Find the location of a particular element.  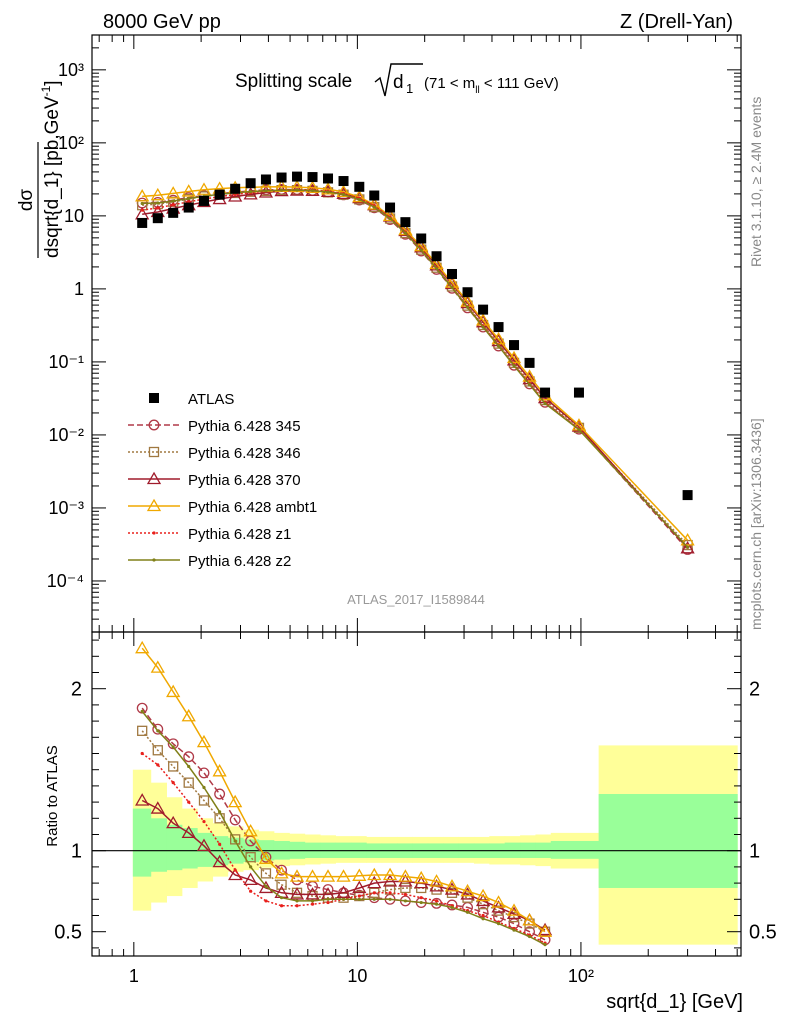

legend-entry: Pythia 6.428 346 is located at coordinates (214, 453).